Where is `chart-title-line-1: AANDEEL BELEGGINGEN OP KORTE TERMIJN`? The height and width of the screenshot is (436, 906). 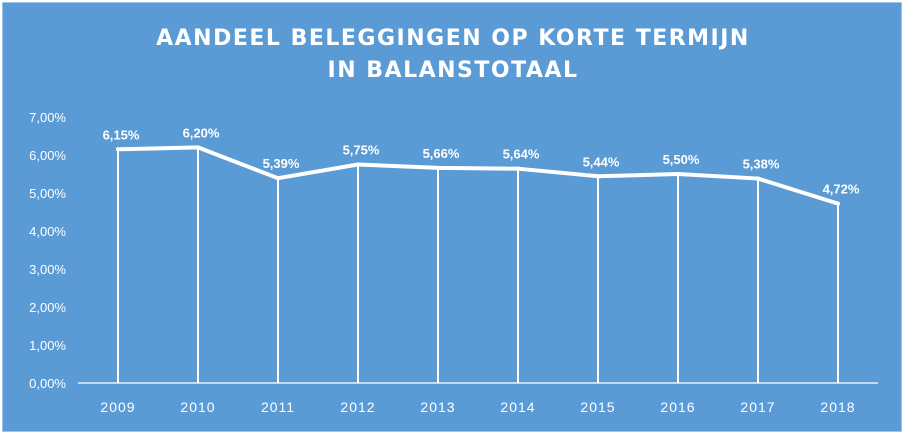
chart-title-line-1: AANDEEL BELEGGINGEN OP KORTE TERMIJN is located at coordinates (453, 38).